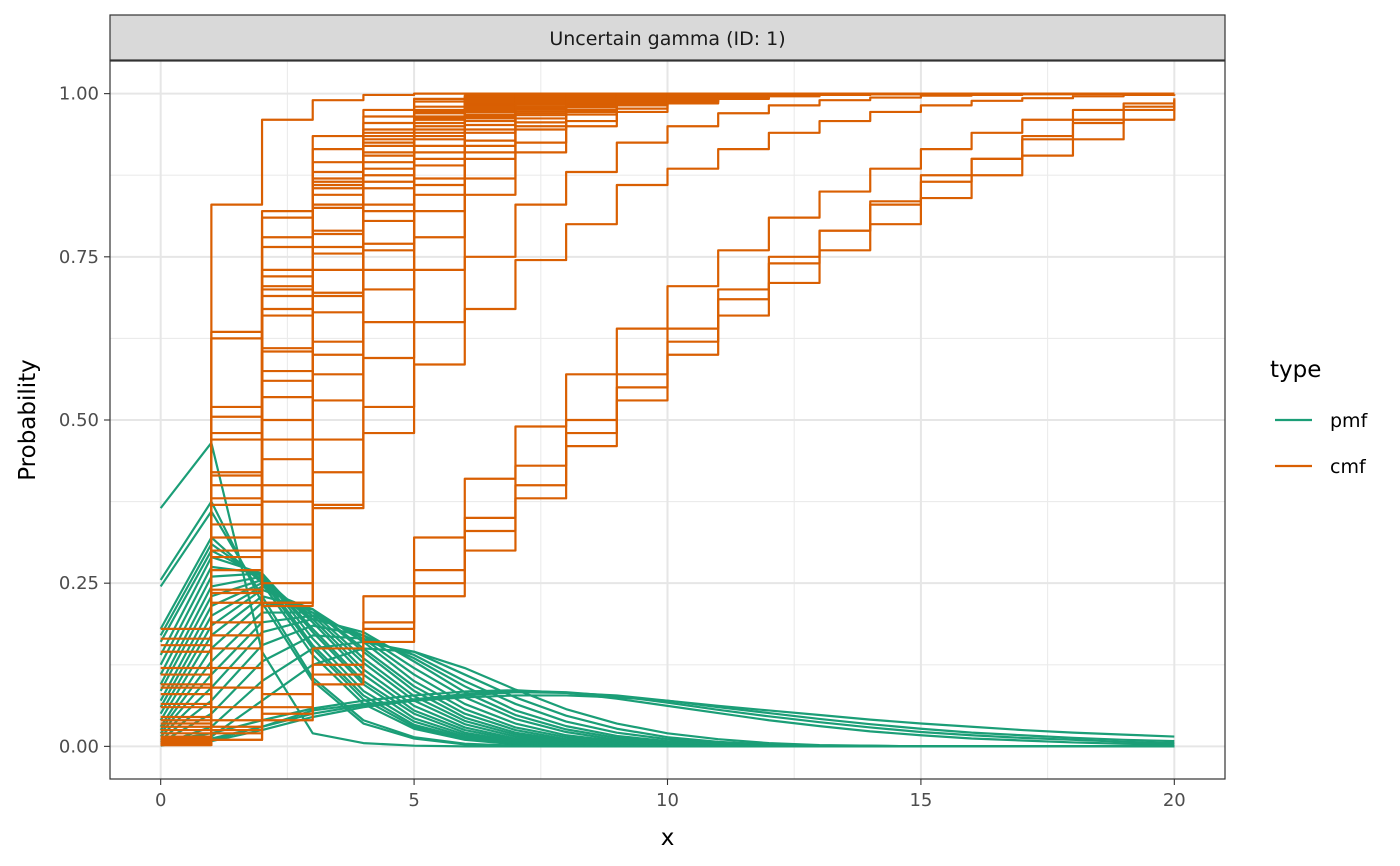 The height and width of the screenshot is (866, 1400). I want to click on y-tick-label: 0.75, so click(79, 257).